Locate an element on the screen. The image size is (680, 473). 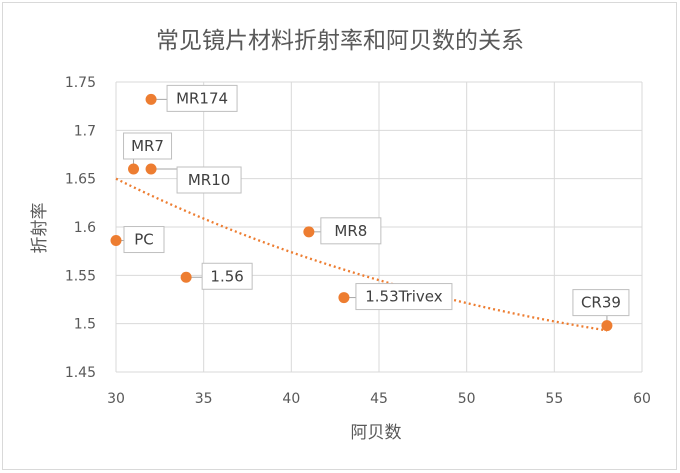
data-label: MR10 is located at coordinates (209, 180).